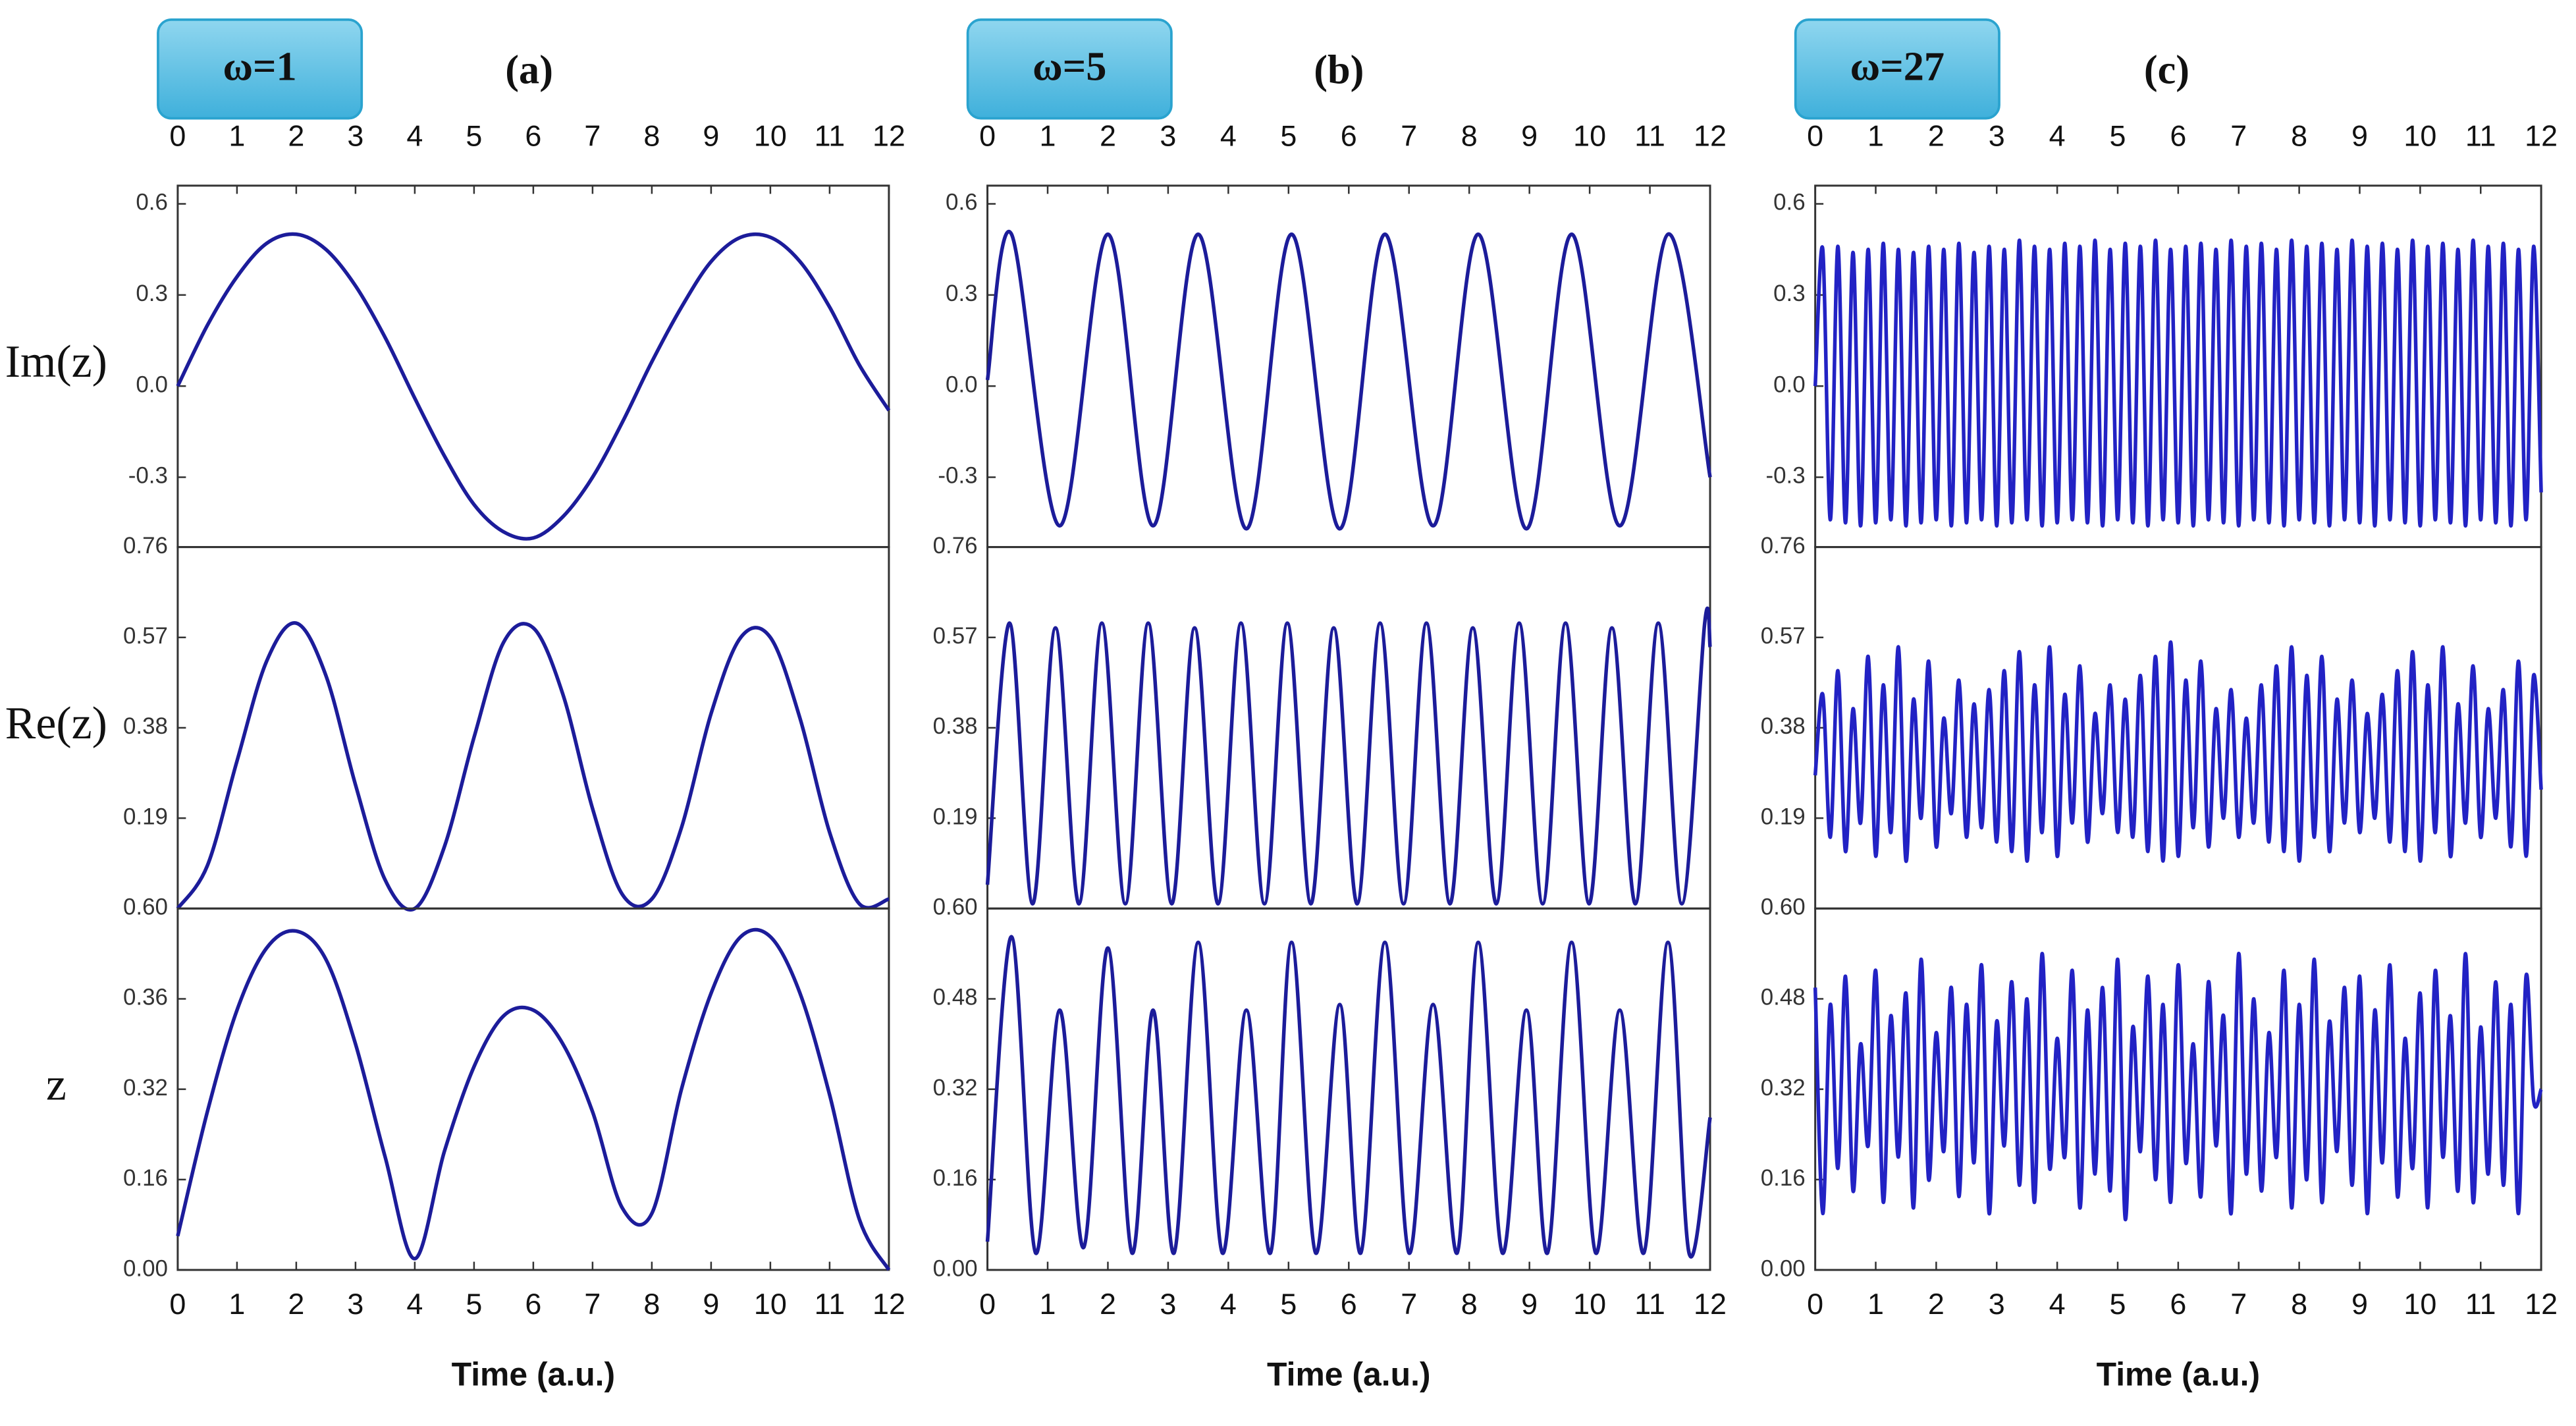  What do you see at coordinates (2166, 70) in the screenshot?
I see `panel-label: (c)` at bounding box center [2166, 70].